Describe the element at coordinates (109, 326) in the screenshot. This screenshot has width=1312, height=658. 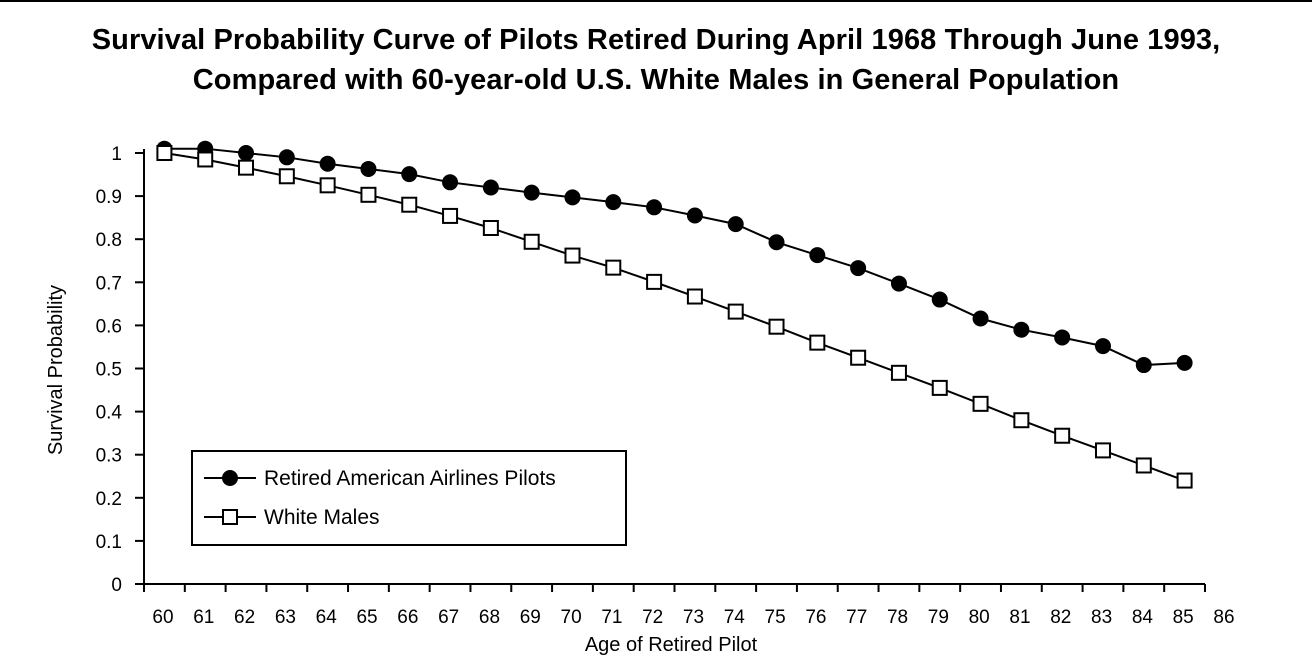
I see `y-tick-label: 0.6` at that location.